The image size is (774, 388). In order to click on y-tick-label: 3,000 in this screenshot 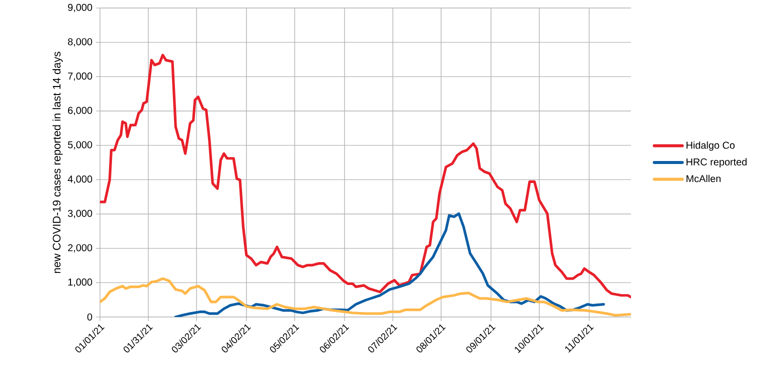, I will do `click(80, 214)`.